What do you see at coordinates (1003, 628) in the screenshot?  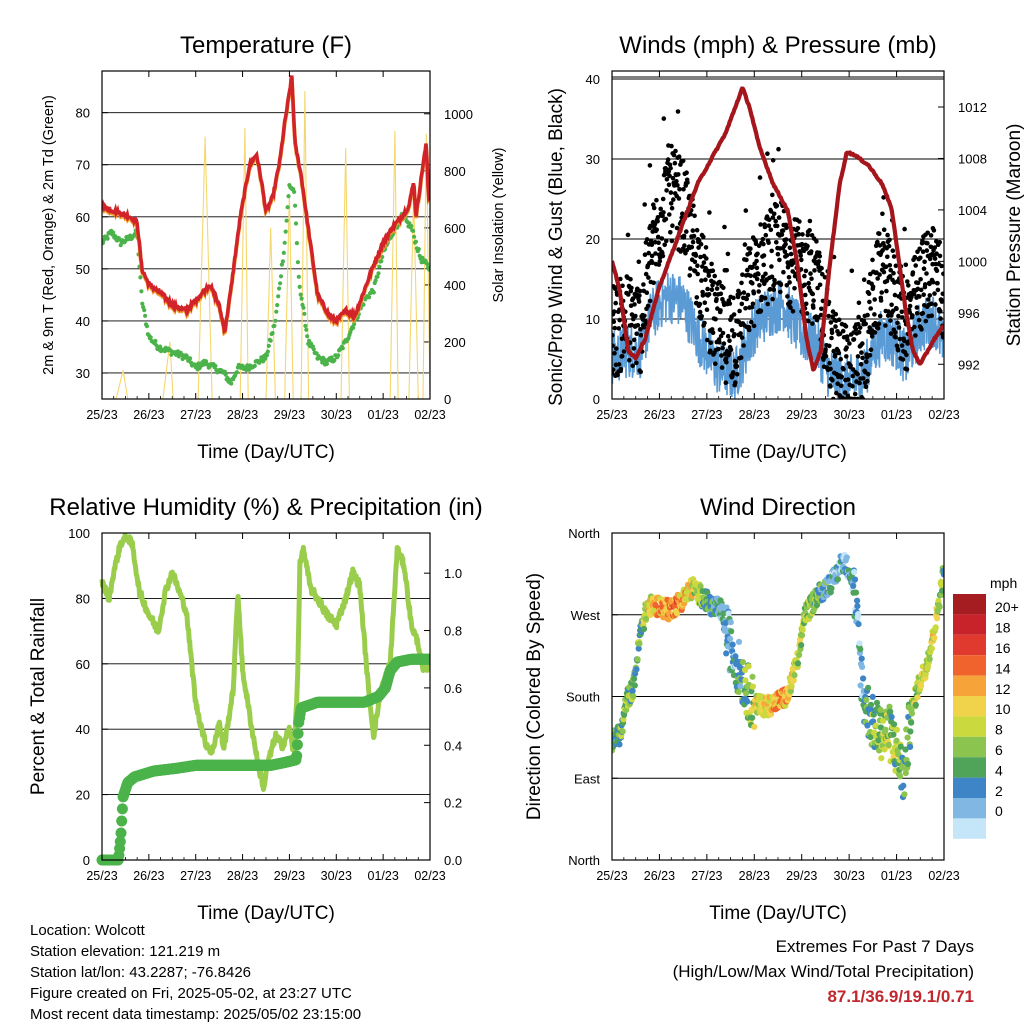 I see `colorbar-label: 18` at bounding box center [1003, 628].